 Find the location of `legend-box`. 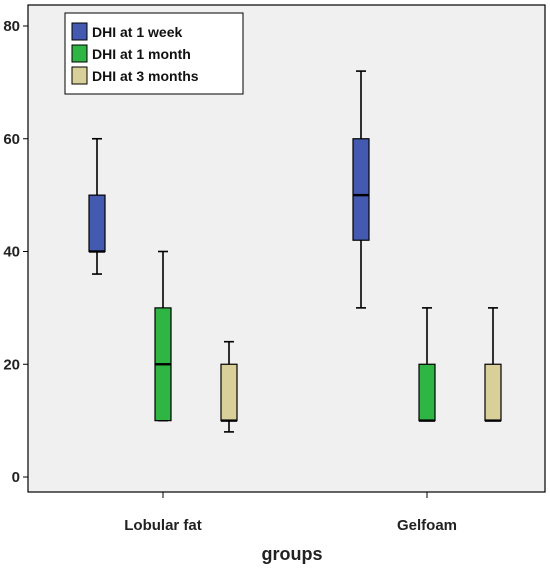

legend-box is located at coordinates (154, 53).